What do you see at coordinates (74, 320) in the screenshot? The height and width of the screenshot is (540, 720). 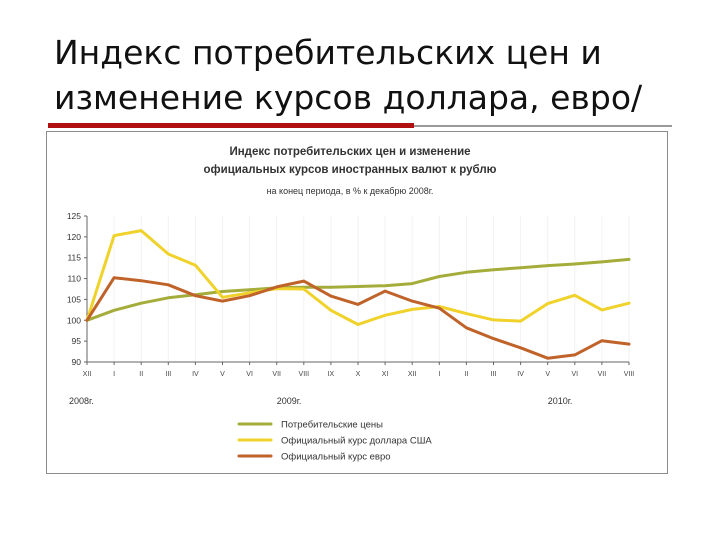 I see `y-tick-label: 100` at bounding box center [74, 320].